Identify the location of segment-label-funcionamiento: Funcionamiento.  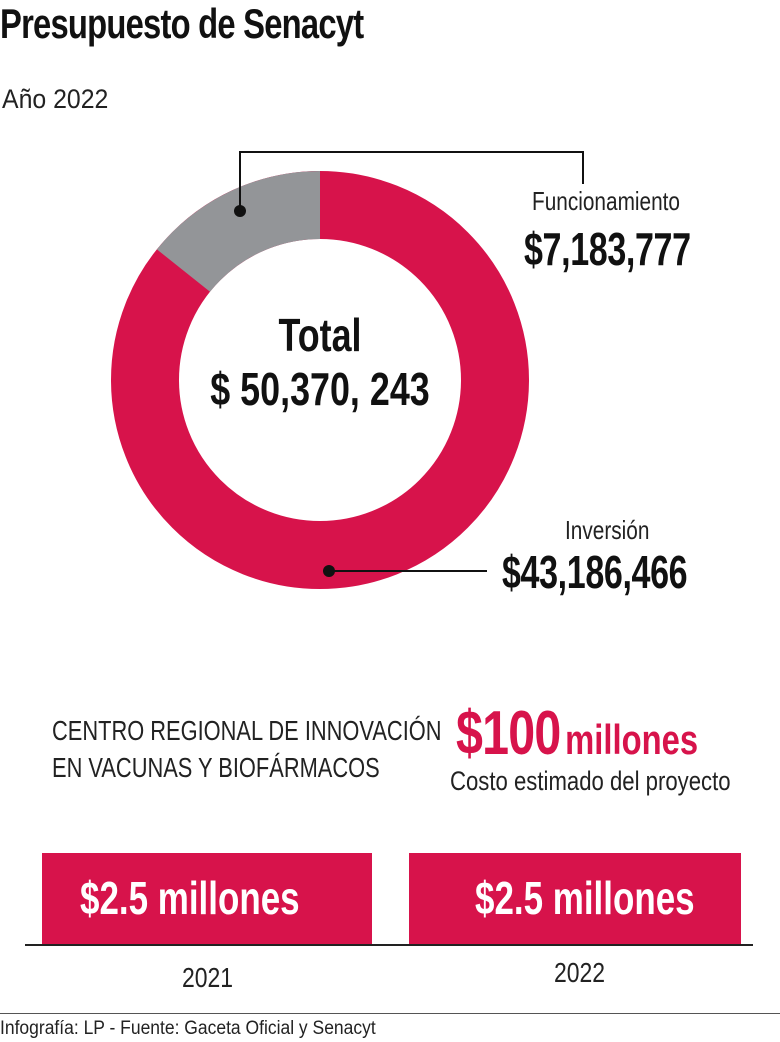
(606, 201).